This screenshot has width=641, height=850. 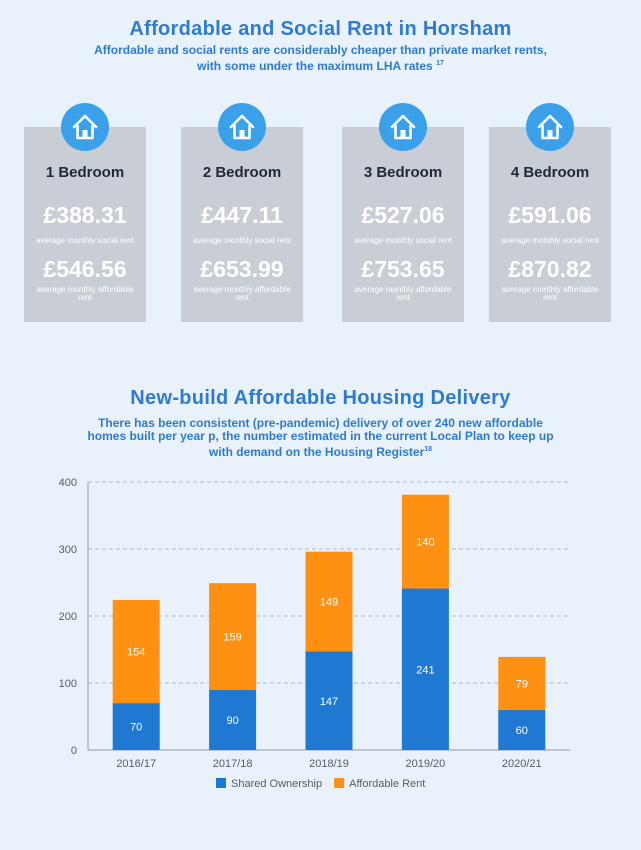 I want to click on affordable-rent-value: £653.99, so click(x=242, y=269).